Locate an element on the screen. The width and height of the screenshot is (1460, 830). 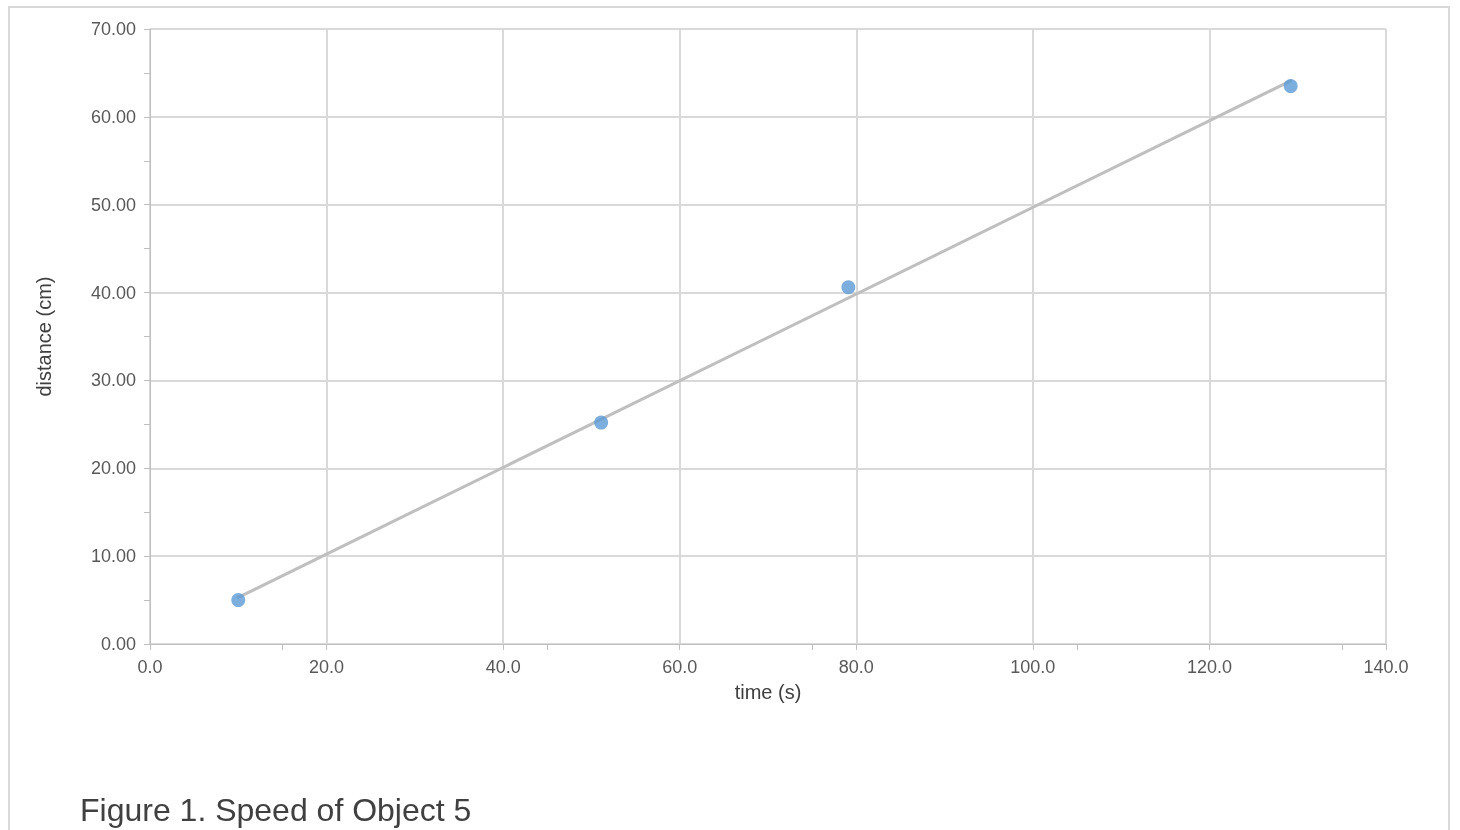
x-tick-label: 80.0 is located at coordinates (856, 667).